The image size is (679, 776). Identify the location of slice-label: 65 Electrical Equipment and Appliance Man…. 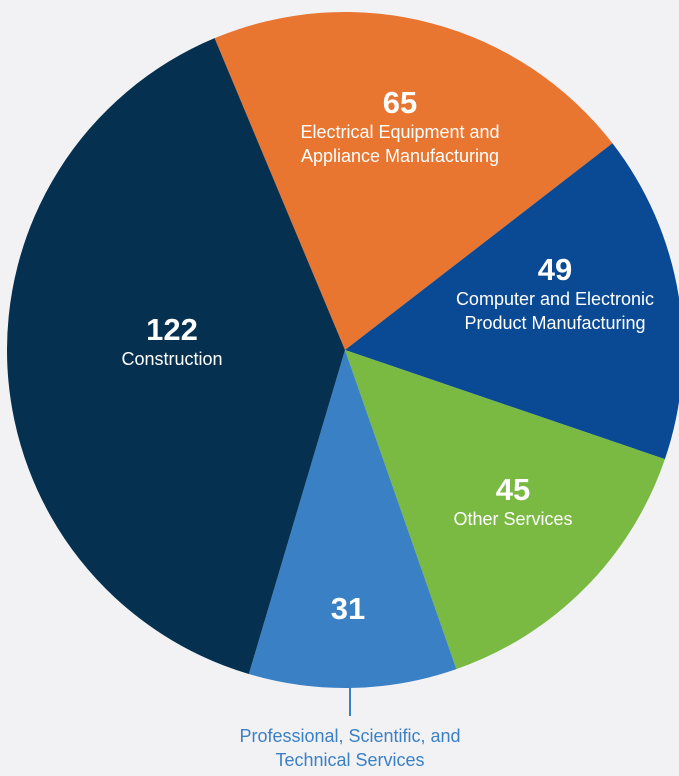
(400, 127).